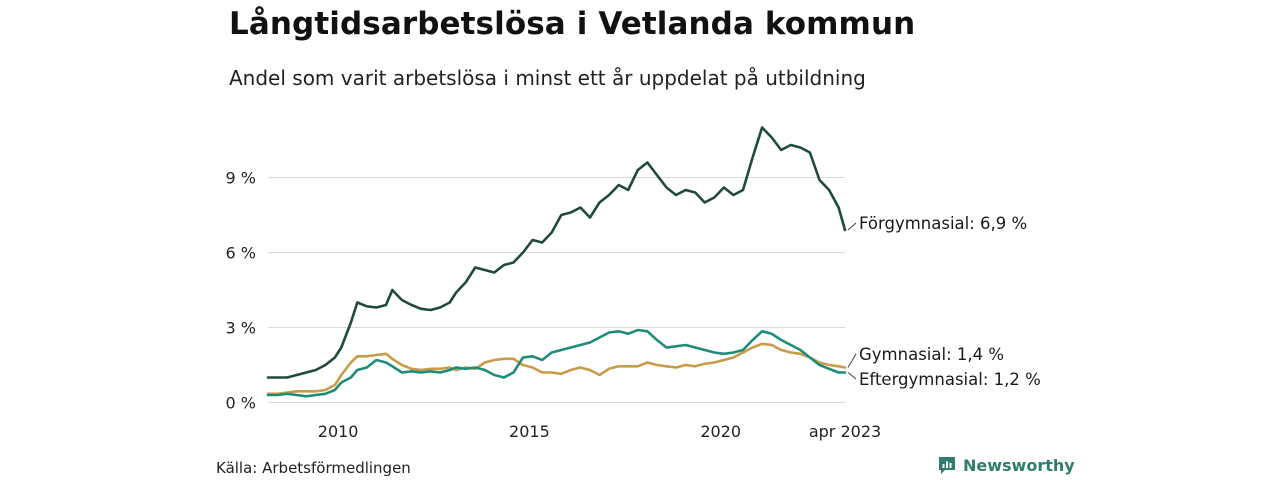 Image resolution: width=1280 pixels, height=480 pixels. I want to click on newsworthy-logo-icon, so click(947, 465).